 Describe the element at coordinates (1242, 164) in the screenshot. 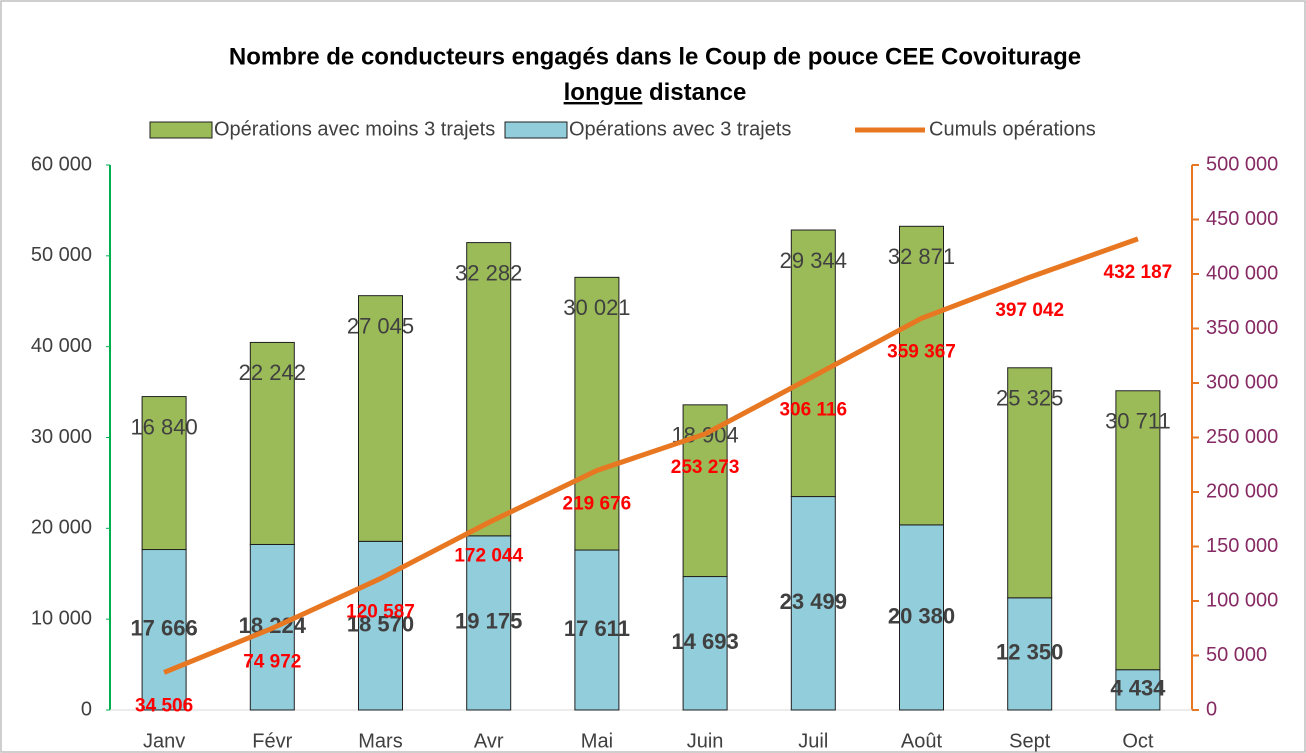

I see `y2-tick-label: 500 000` at that location.